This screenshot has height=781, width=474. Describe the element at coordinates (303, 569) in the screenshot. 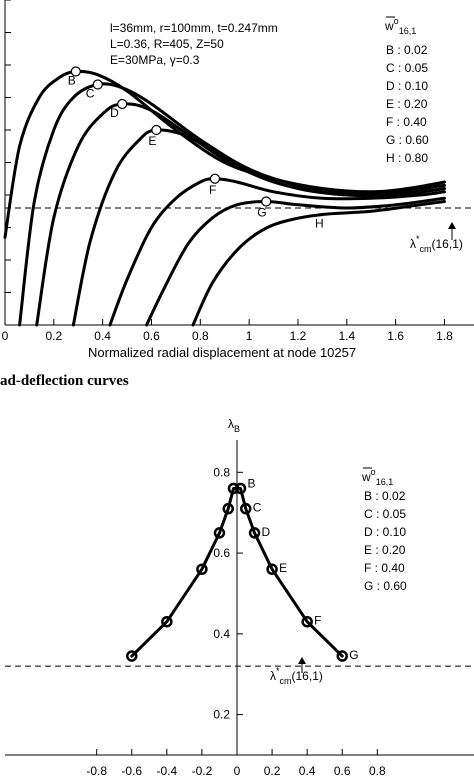

I see `bottom-point-labels: BCD E F G` at that location.